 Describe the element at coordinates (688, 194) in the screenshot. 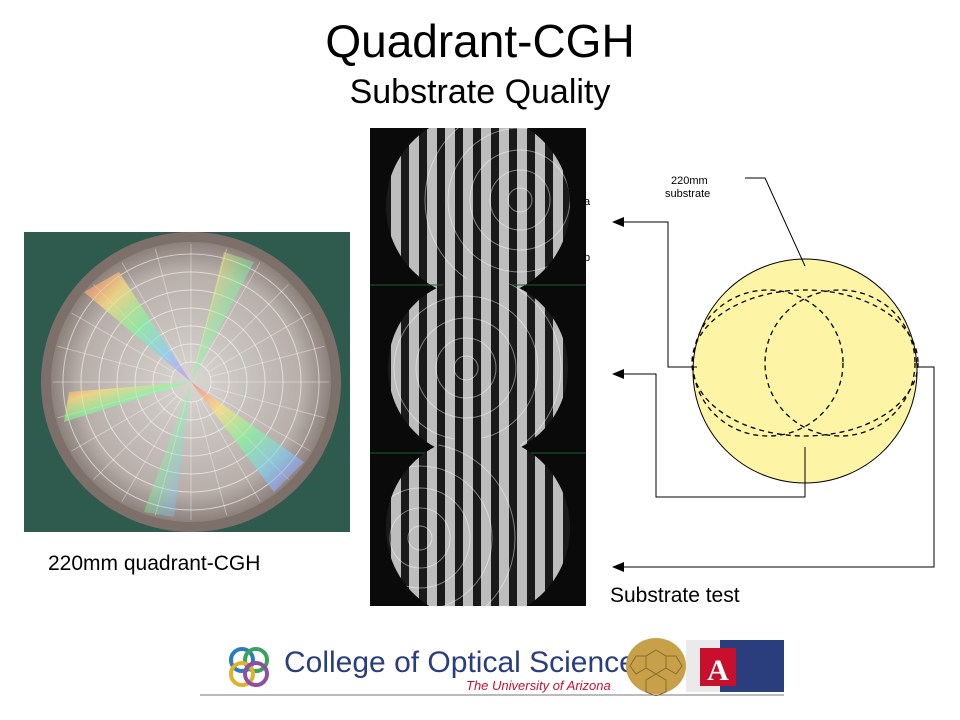

I see `substrate-label-line2: substrate` at that location.